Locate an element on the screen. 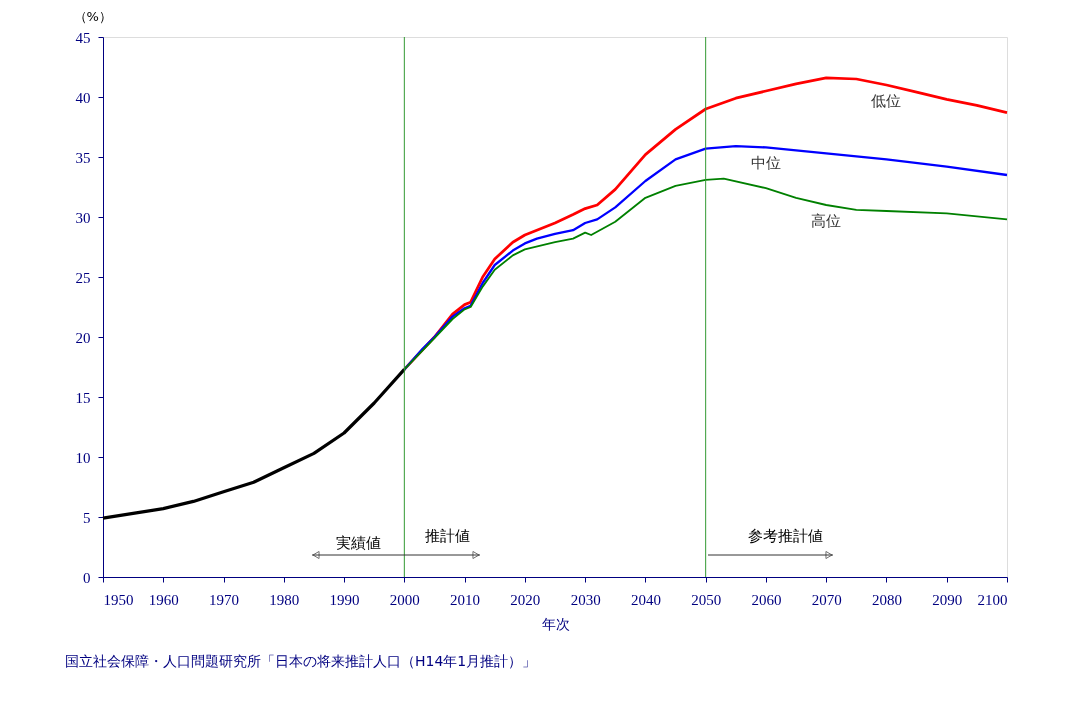 This screenshot has width=1073, height=707. x-tick-label: 2030 is located at coordinates (585, 599).